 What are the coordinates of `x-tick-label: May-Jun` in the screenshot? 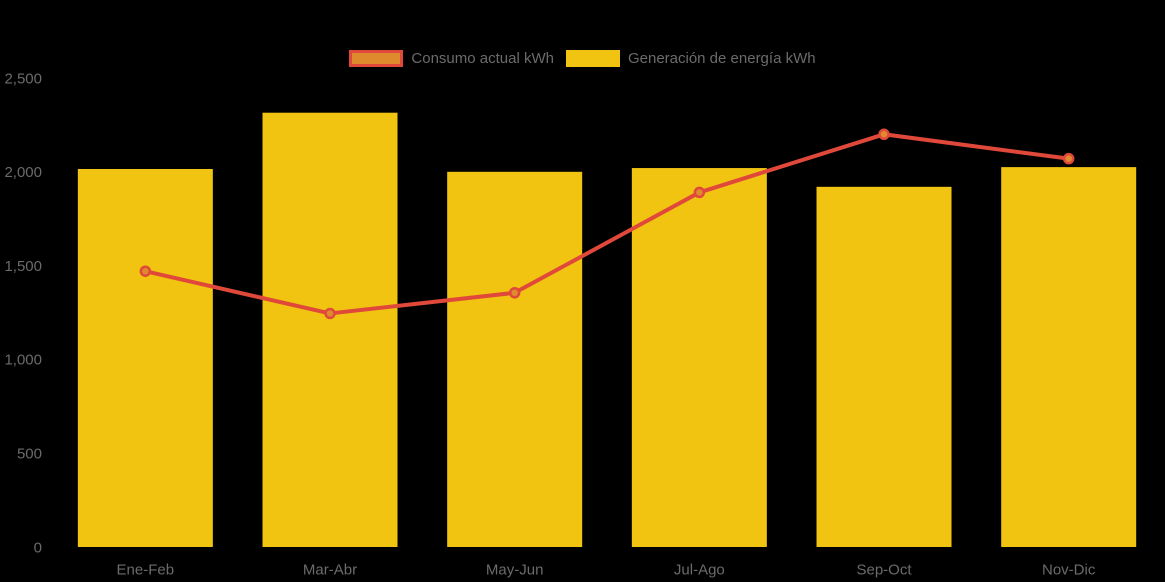 It's located at (515, 569).